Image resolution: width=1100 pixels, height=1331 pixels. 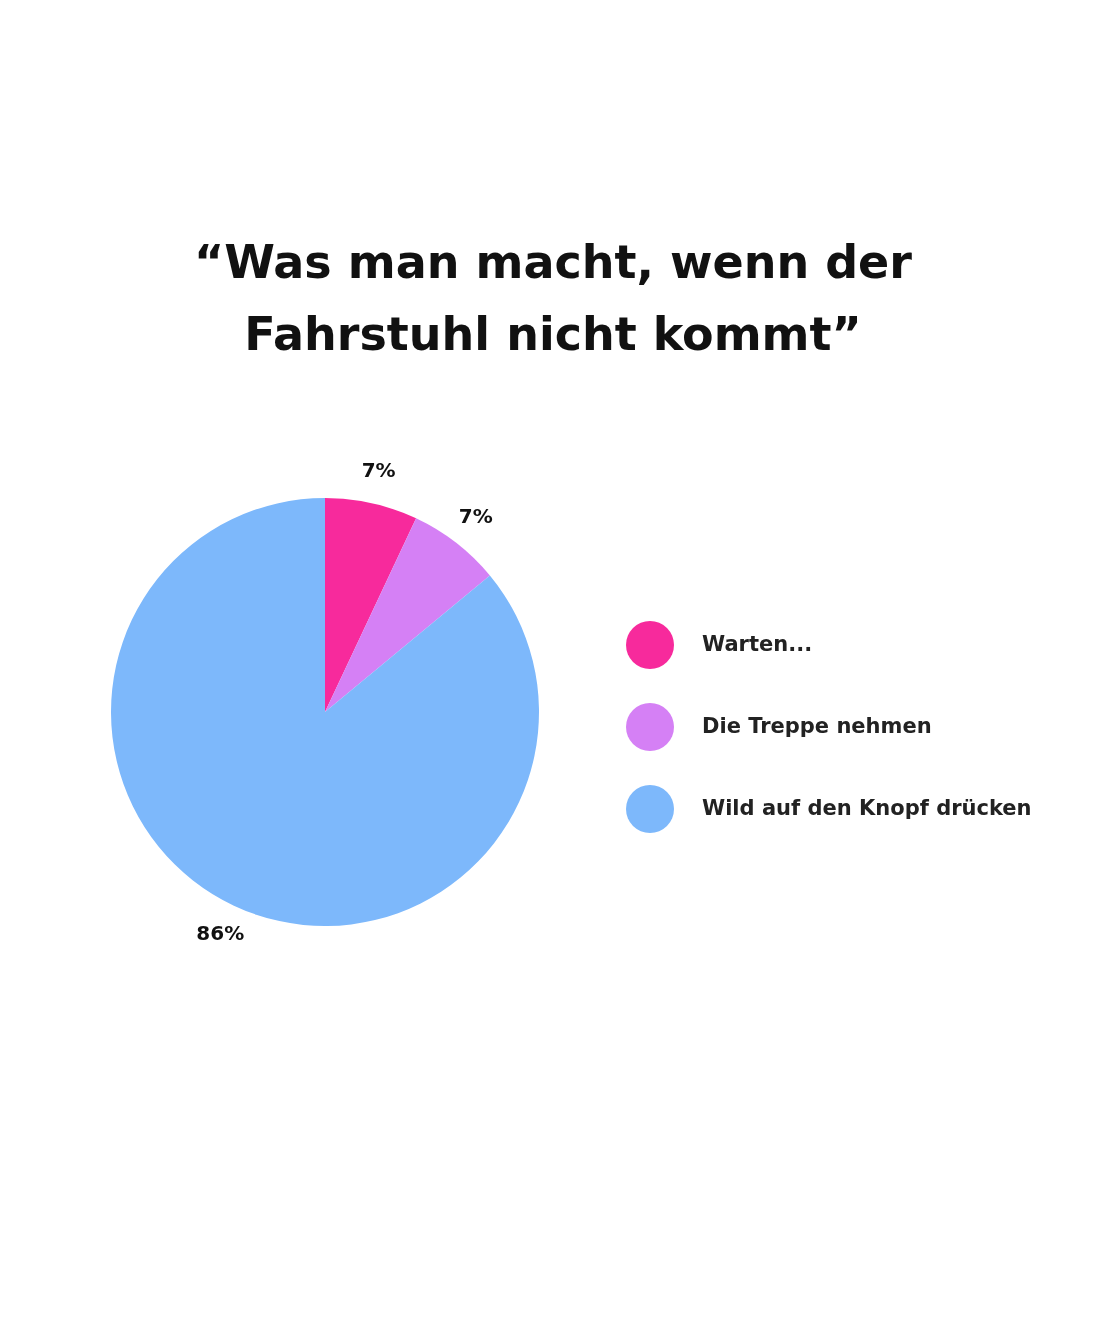 I want to click on chart-title: “Was man macht, wenn der Fahrstuhl nicht kommt”, so click(x=553, y=298).